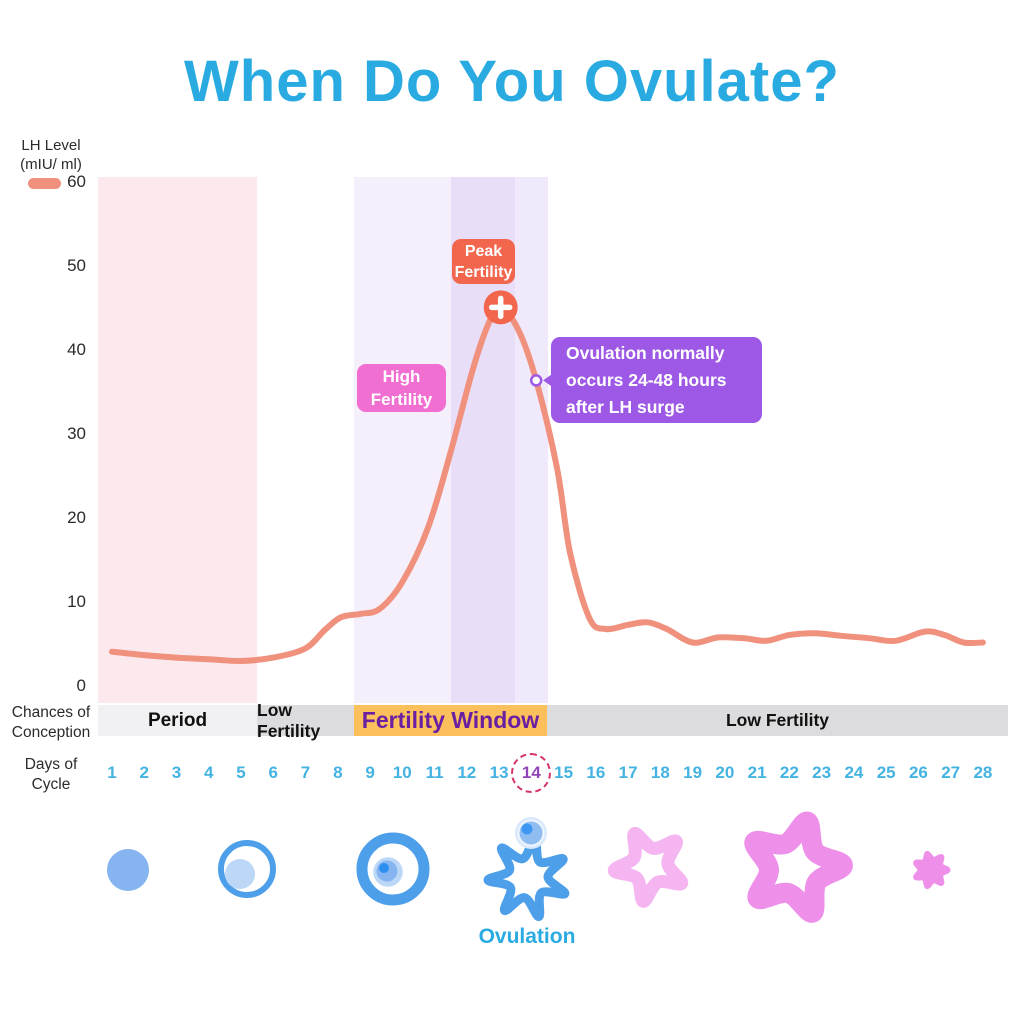 The height and width of the screenshot is (1024, 1024). I want to click on day-23: 23, so click(822, 772).